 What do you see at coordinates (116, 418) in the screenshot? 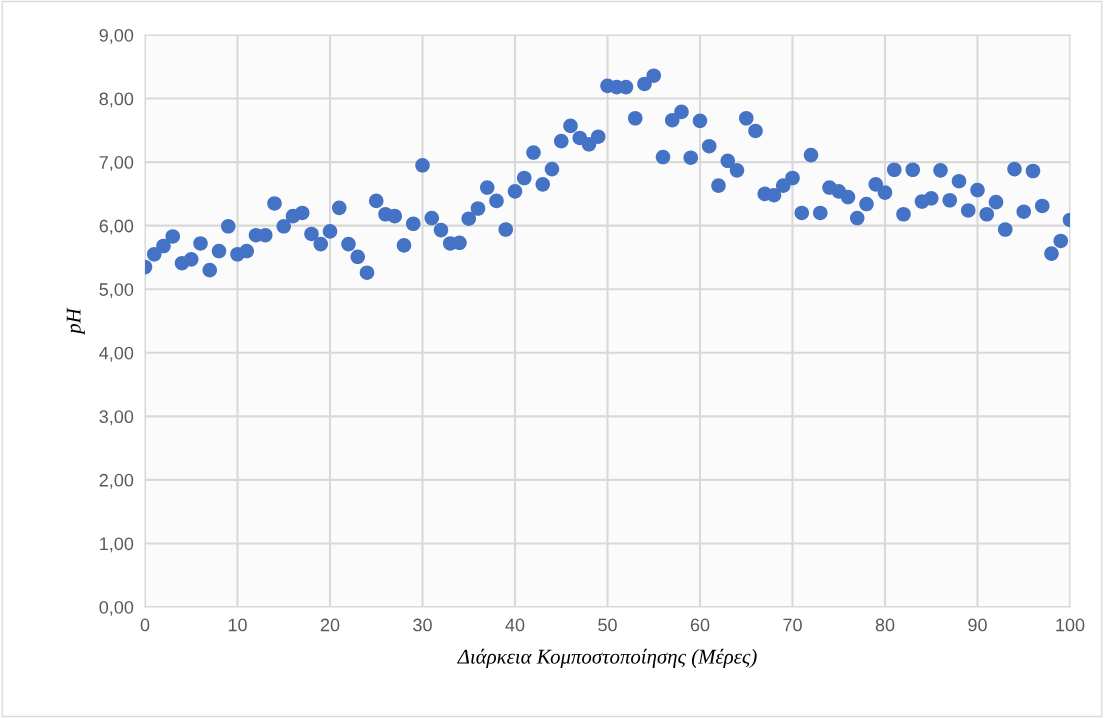
I see `y-tick-label: 3,00` at bounding box center [116, 418].